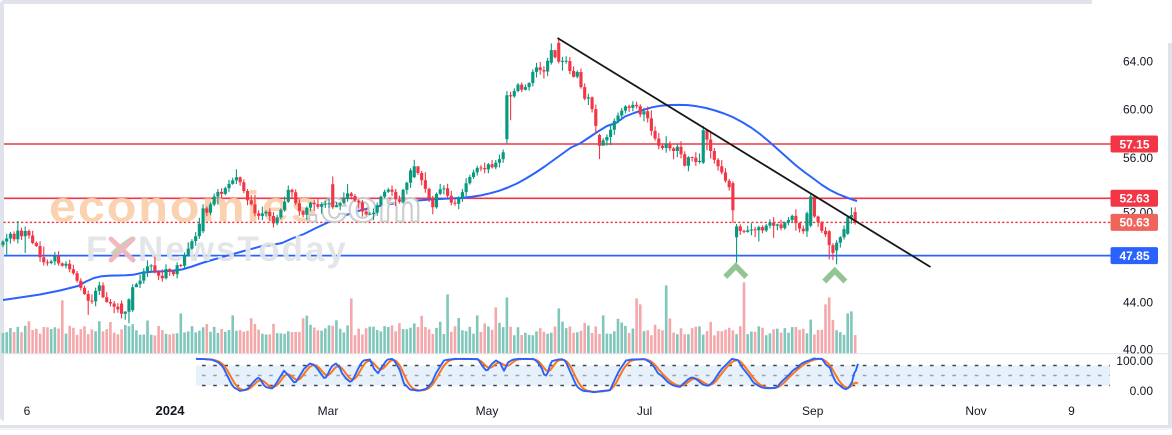  Describe the element at coordinates (644, 411) in the screenshot. I see `svg-text: Jul` at that location.